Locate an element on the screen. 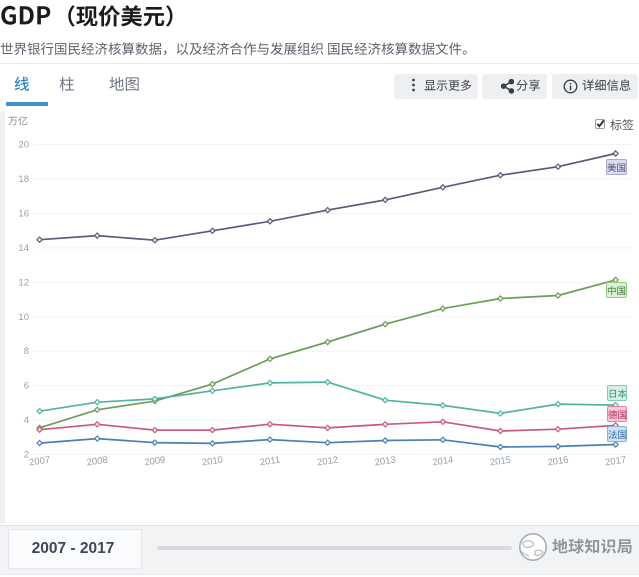 This screenshot has width=639, height=577. svg-text: 2013 is located at coordinates (385, 462).